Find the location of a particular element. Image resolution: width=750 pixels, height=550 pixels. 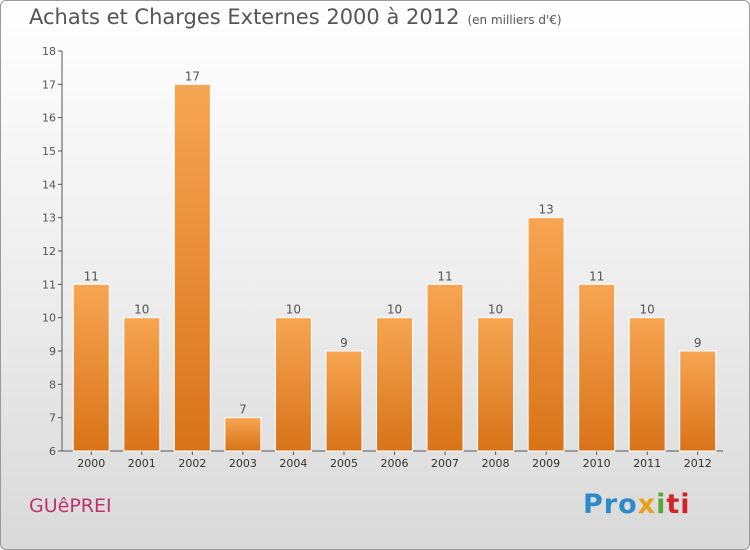

y-tick-label: 16 is located at coordinates (49, 118).